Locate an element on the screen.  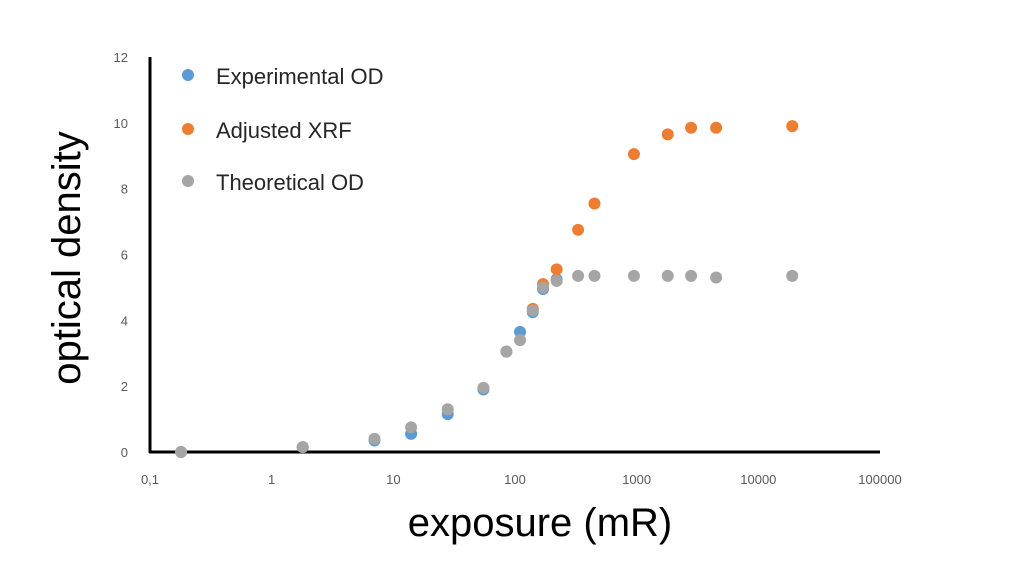
x-tick-label: 1000 is located at coordinates (636, 479).